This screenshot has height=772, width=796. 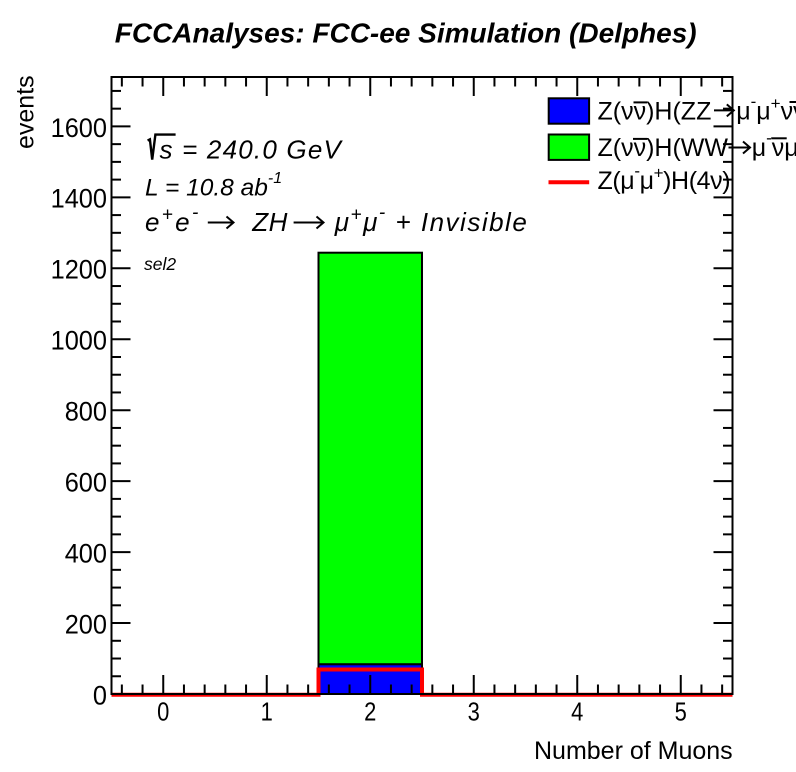 I want to click on svg-text:FCCAnalyses: FCC-ee Simulation: FCCAnalyses: FCC-ee Simulation (Delphes), so click(x=406, y=32).